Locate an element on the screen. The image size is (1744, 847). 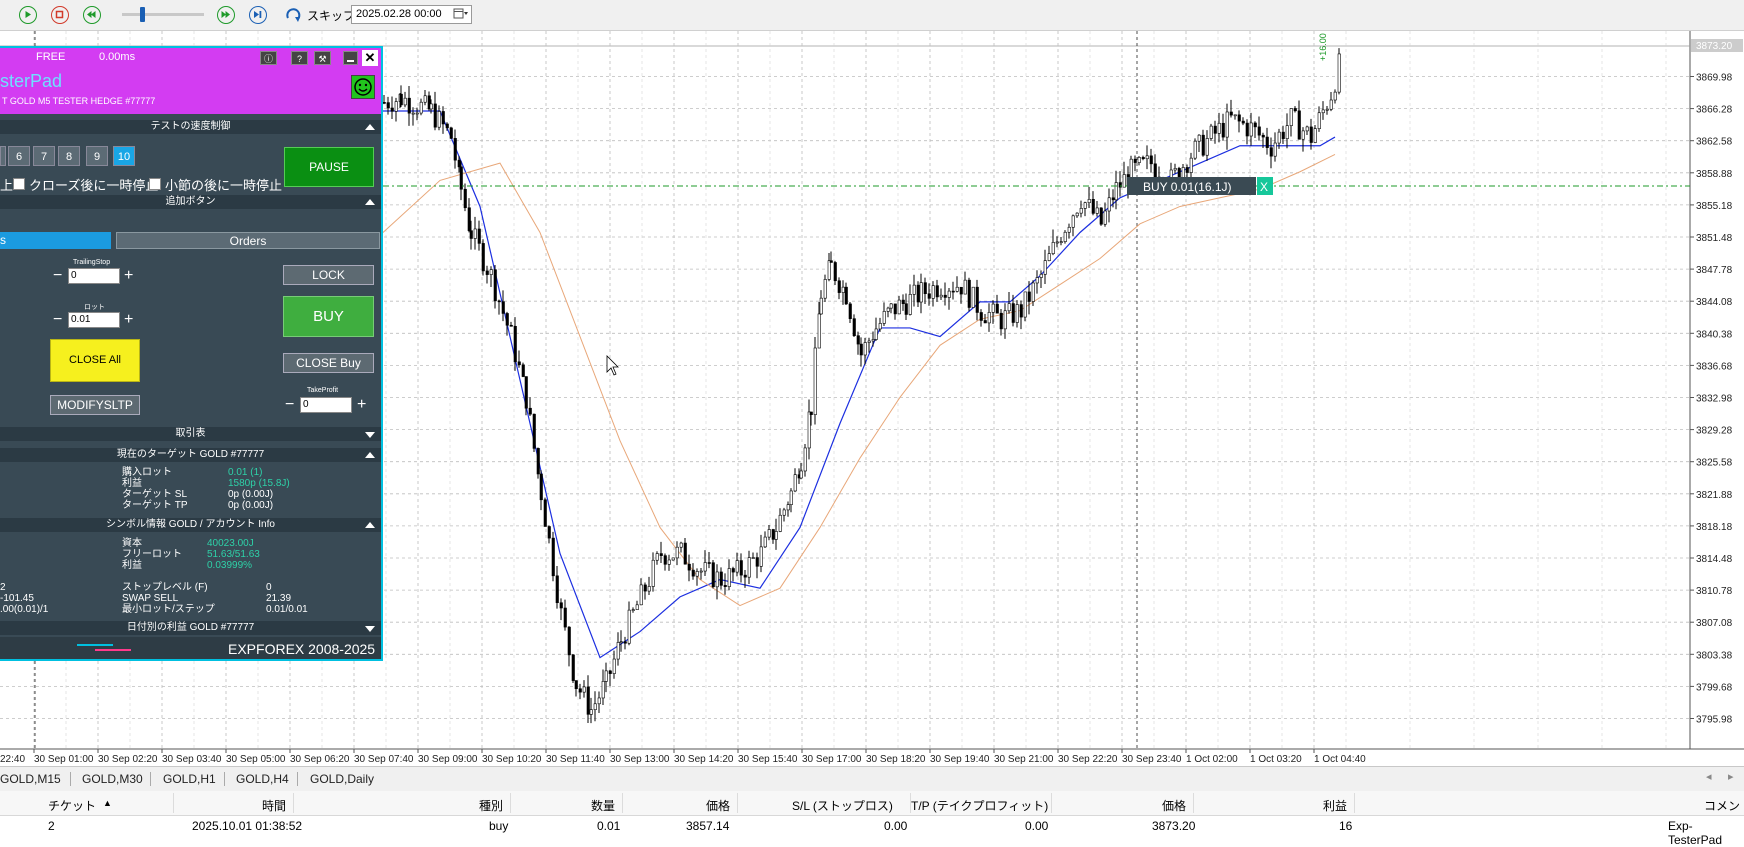
buy-button: BUY is located at coordinates (328, 316).